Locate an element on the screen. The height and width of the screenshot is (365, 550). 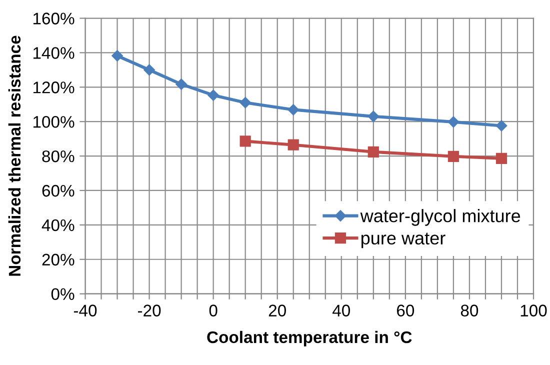
x-tick-label: 60 is located at coordinates (405, 310).